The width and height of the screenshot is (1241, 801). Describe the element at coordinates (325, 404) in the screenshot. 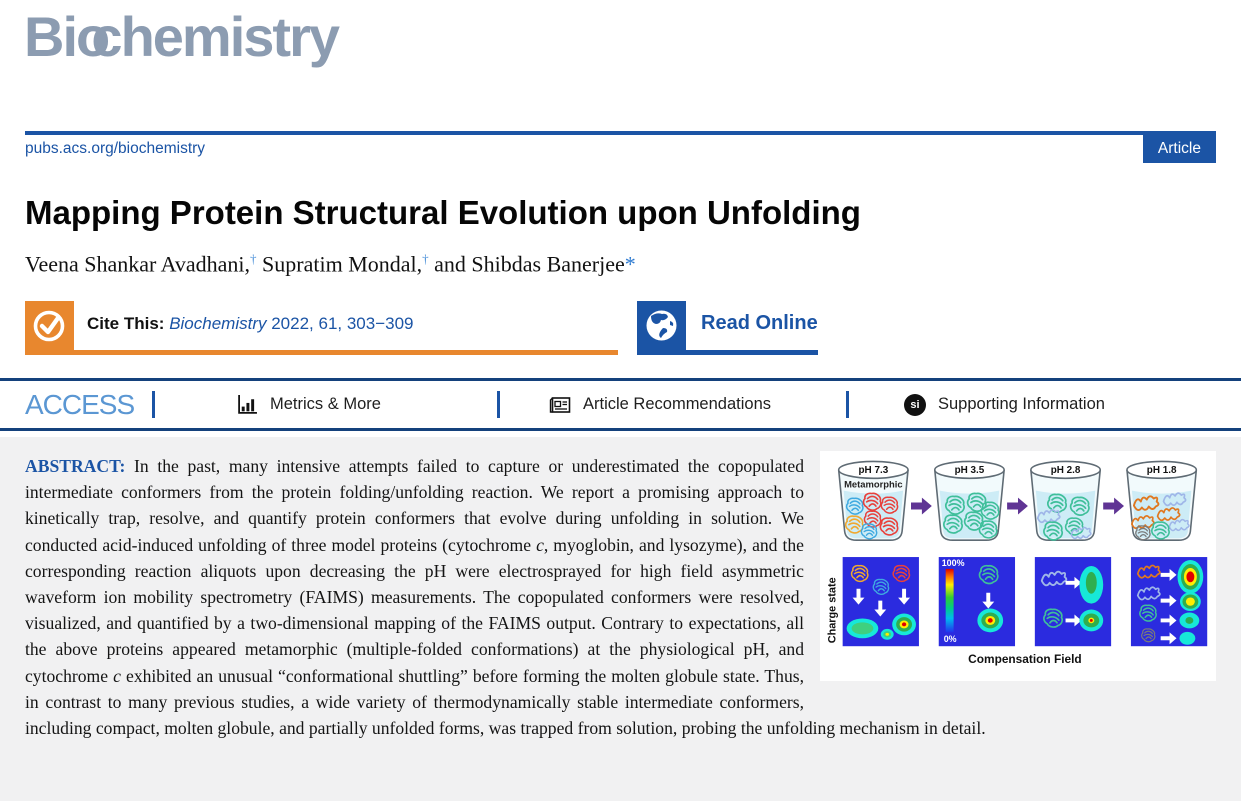

I see `metrics-label: Metrics & More` at that location.